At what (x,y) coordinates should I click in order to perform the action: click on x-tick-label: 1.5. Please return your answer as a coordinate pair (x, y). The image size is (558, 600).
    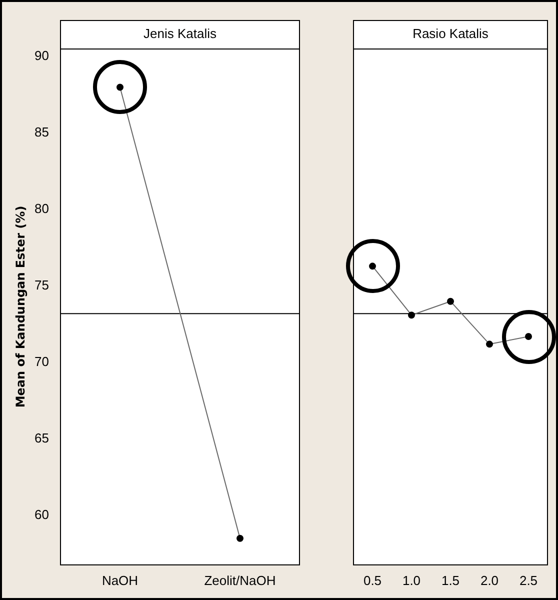
    Looking at the image, I should click on (450, 580).